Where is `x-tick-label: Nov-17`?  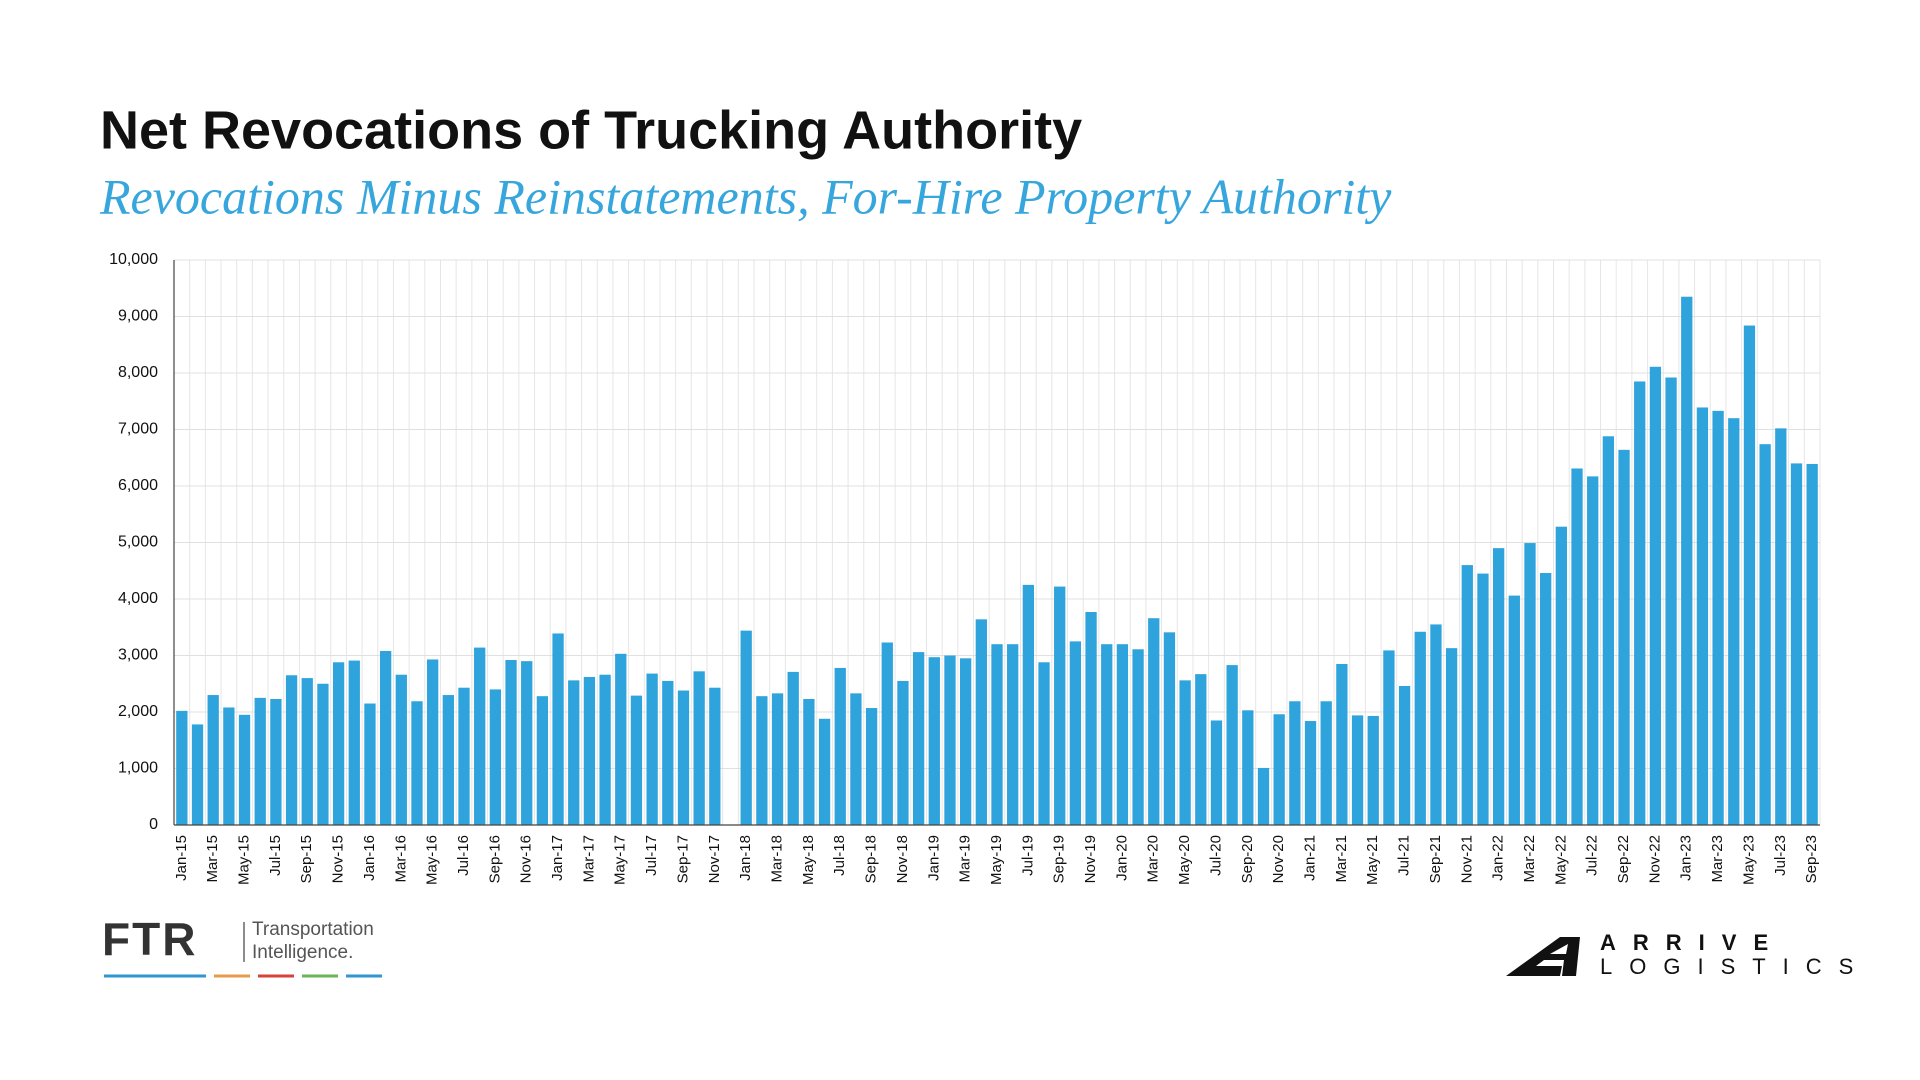
x-tick-label: Nov-17 is located at coordinates (714, 859).